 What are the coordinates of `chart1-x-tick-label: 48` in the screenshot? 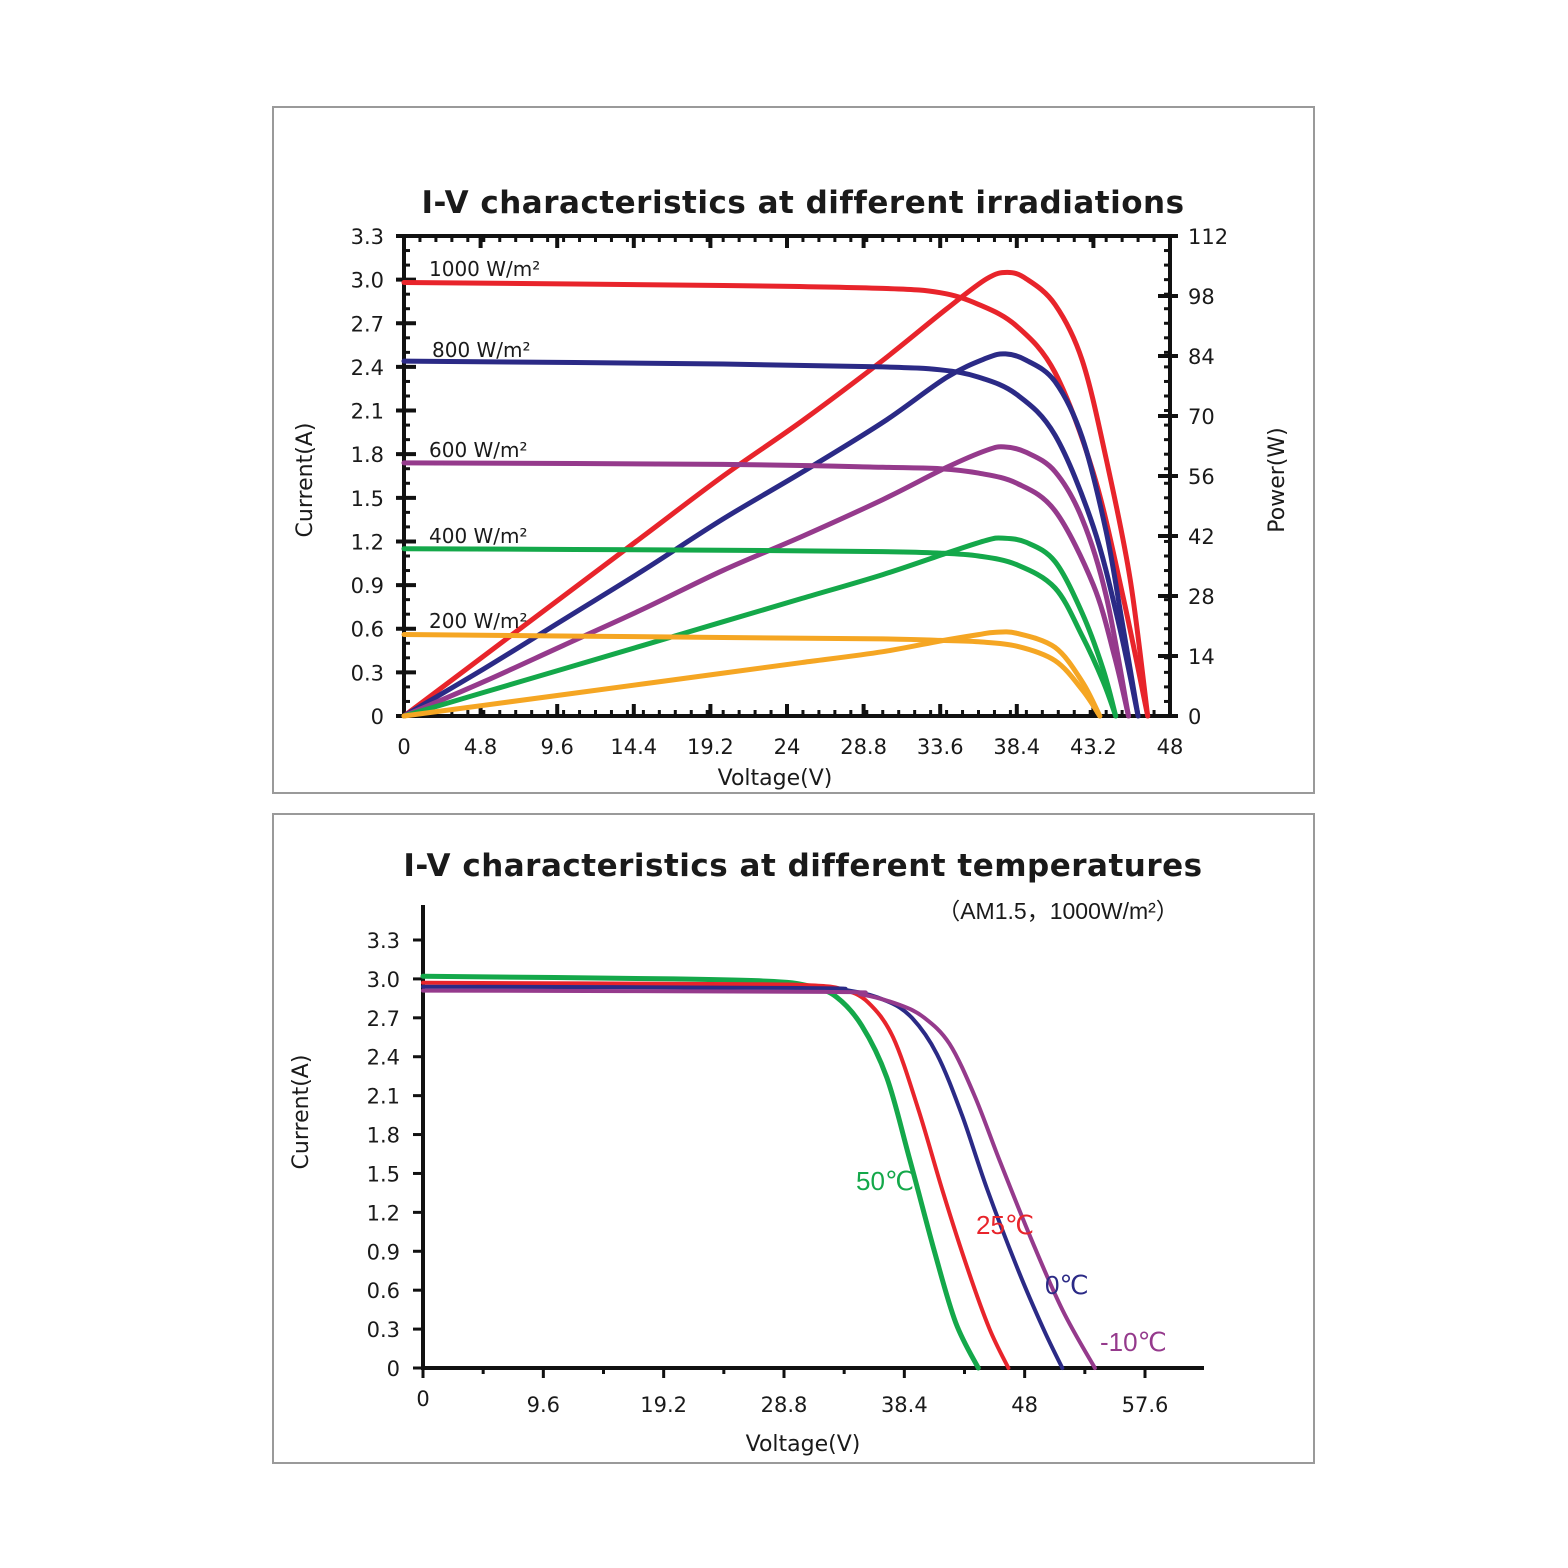 It's located at (1170, 747).